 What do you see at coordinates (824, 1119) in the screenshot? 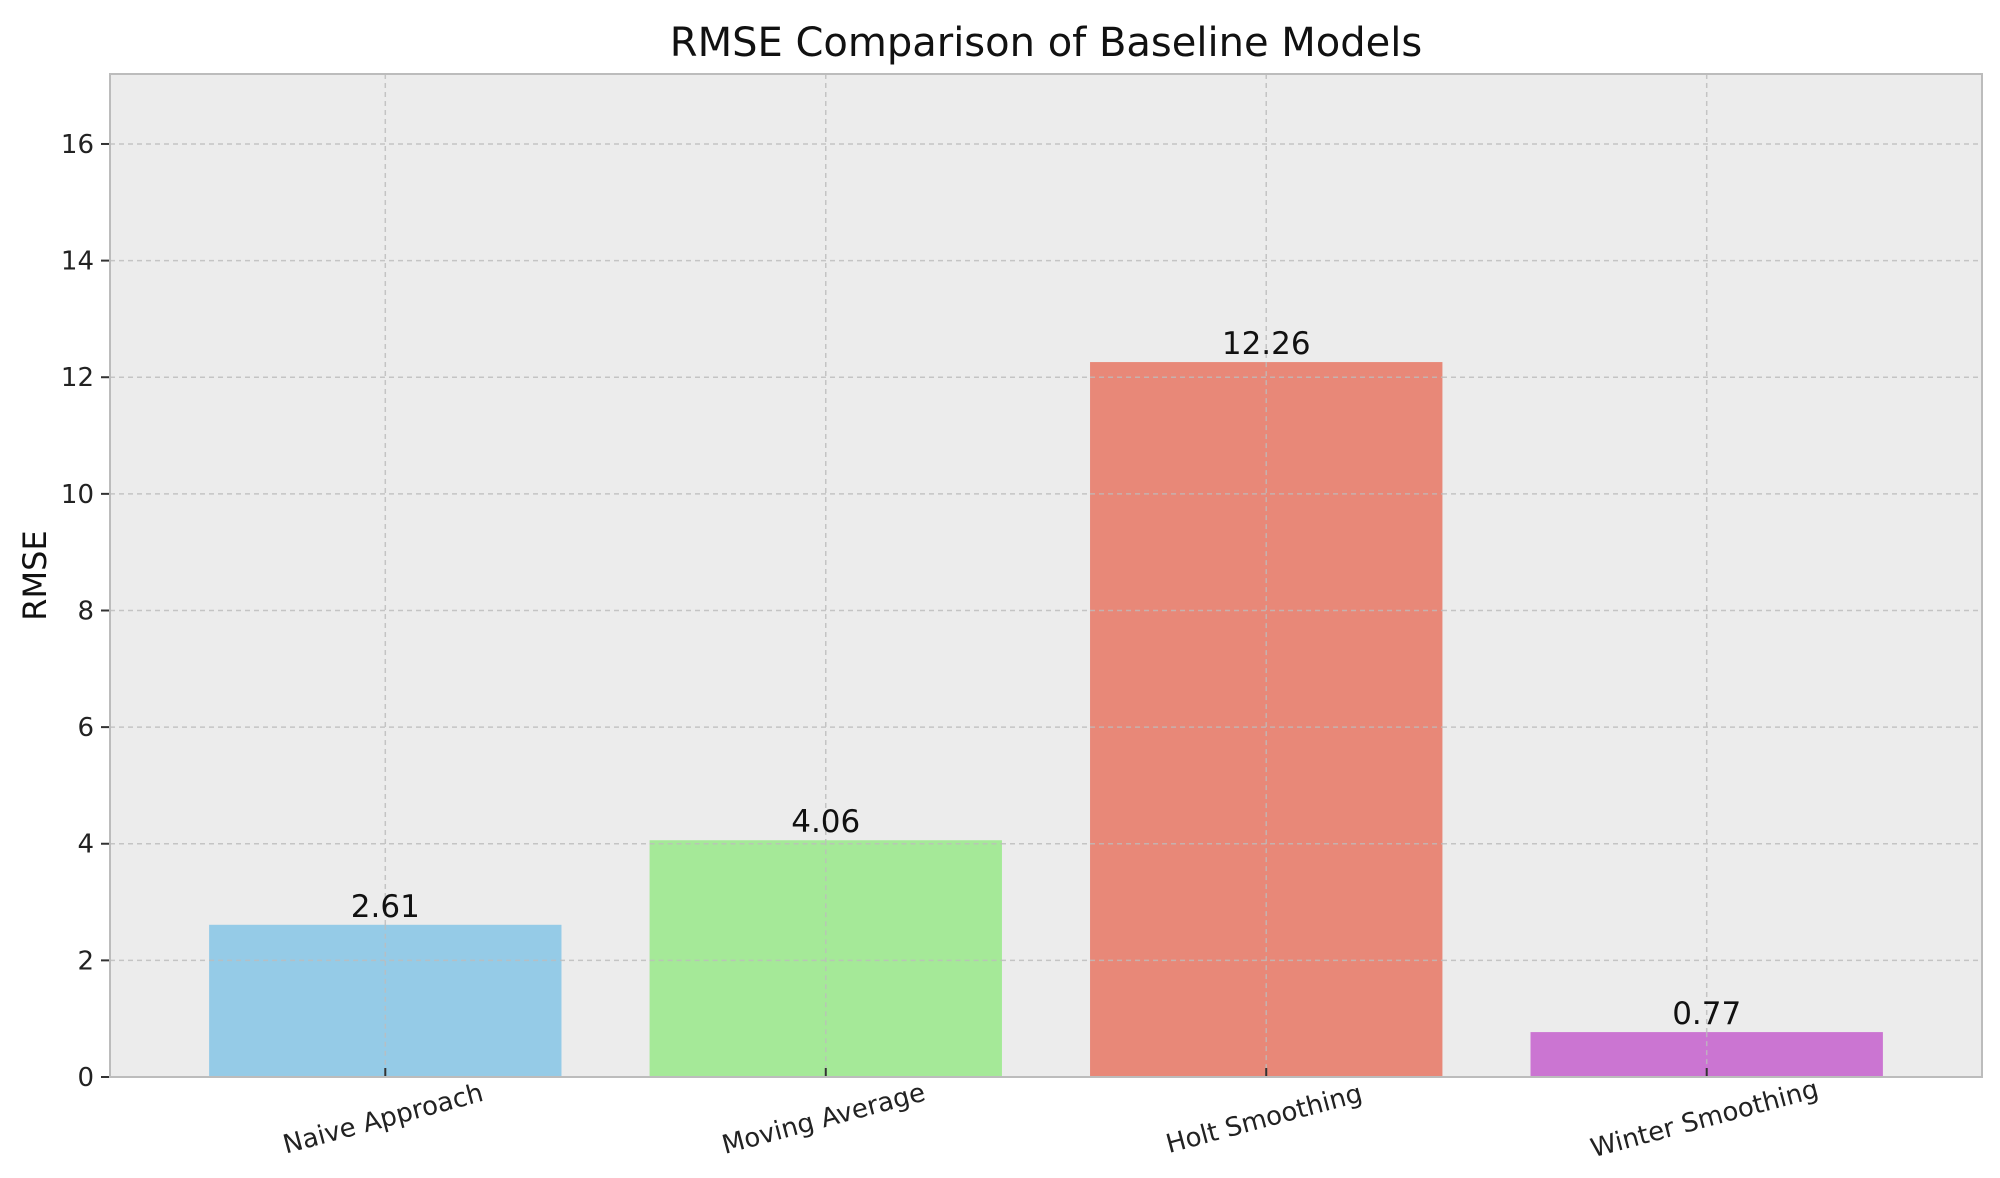
I see `x-tick-label: Moving Average` at bounding box center [824, 1119].